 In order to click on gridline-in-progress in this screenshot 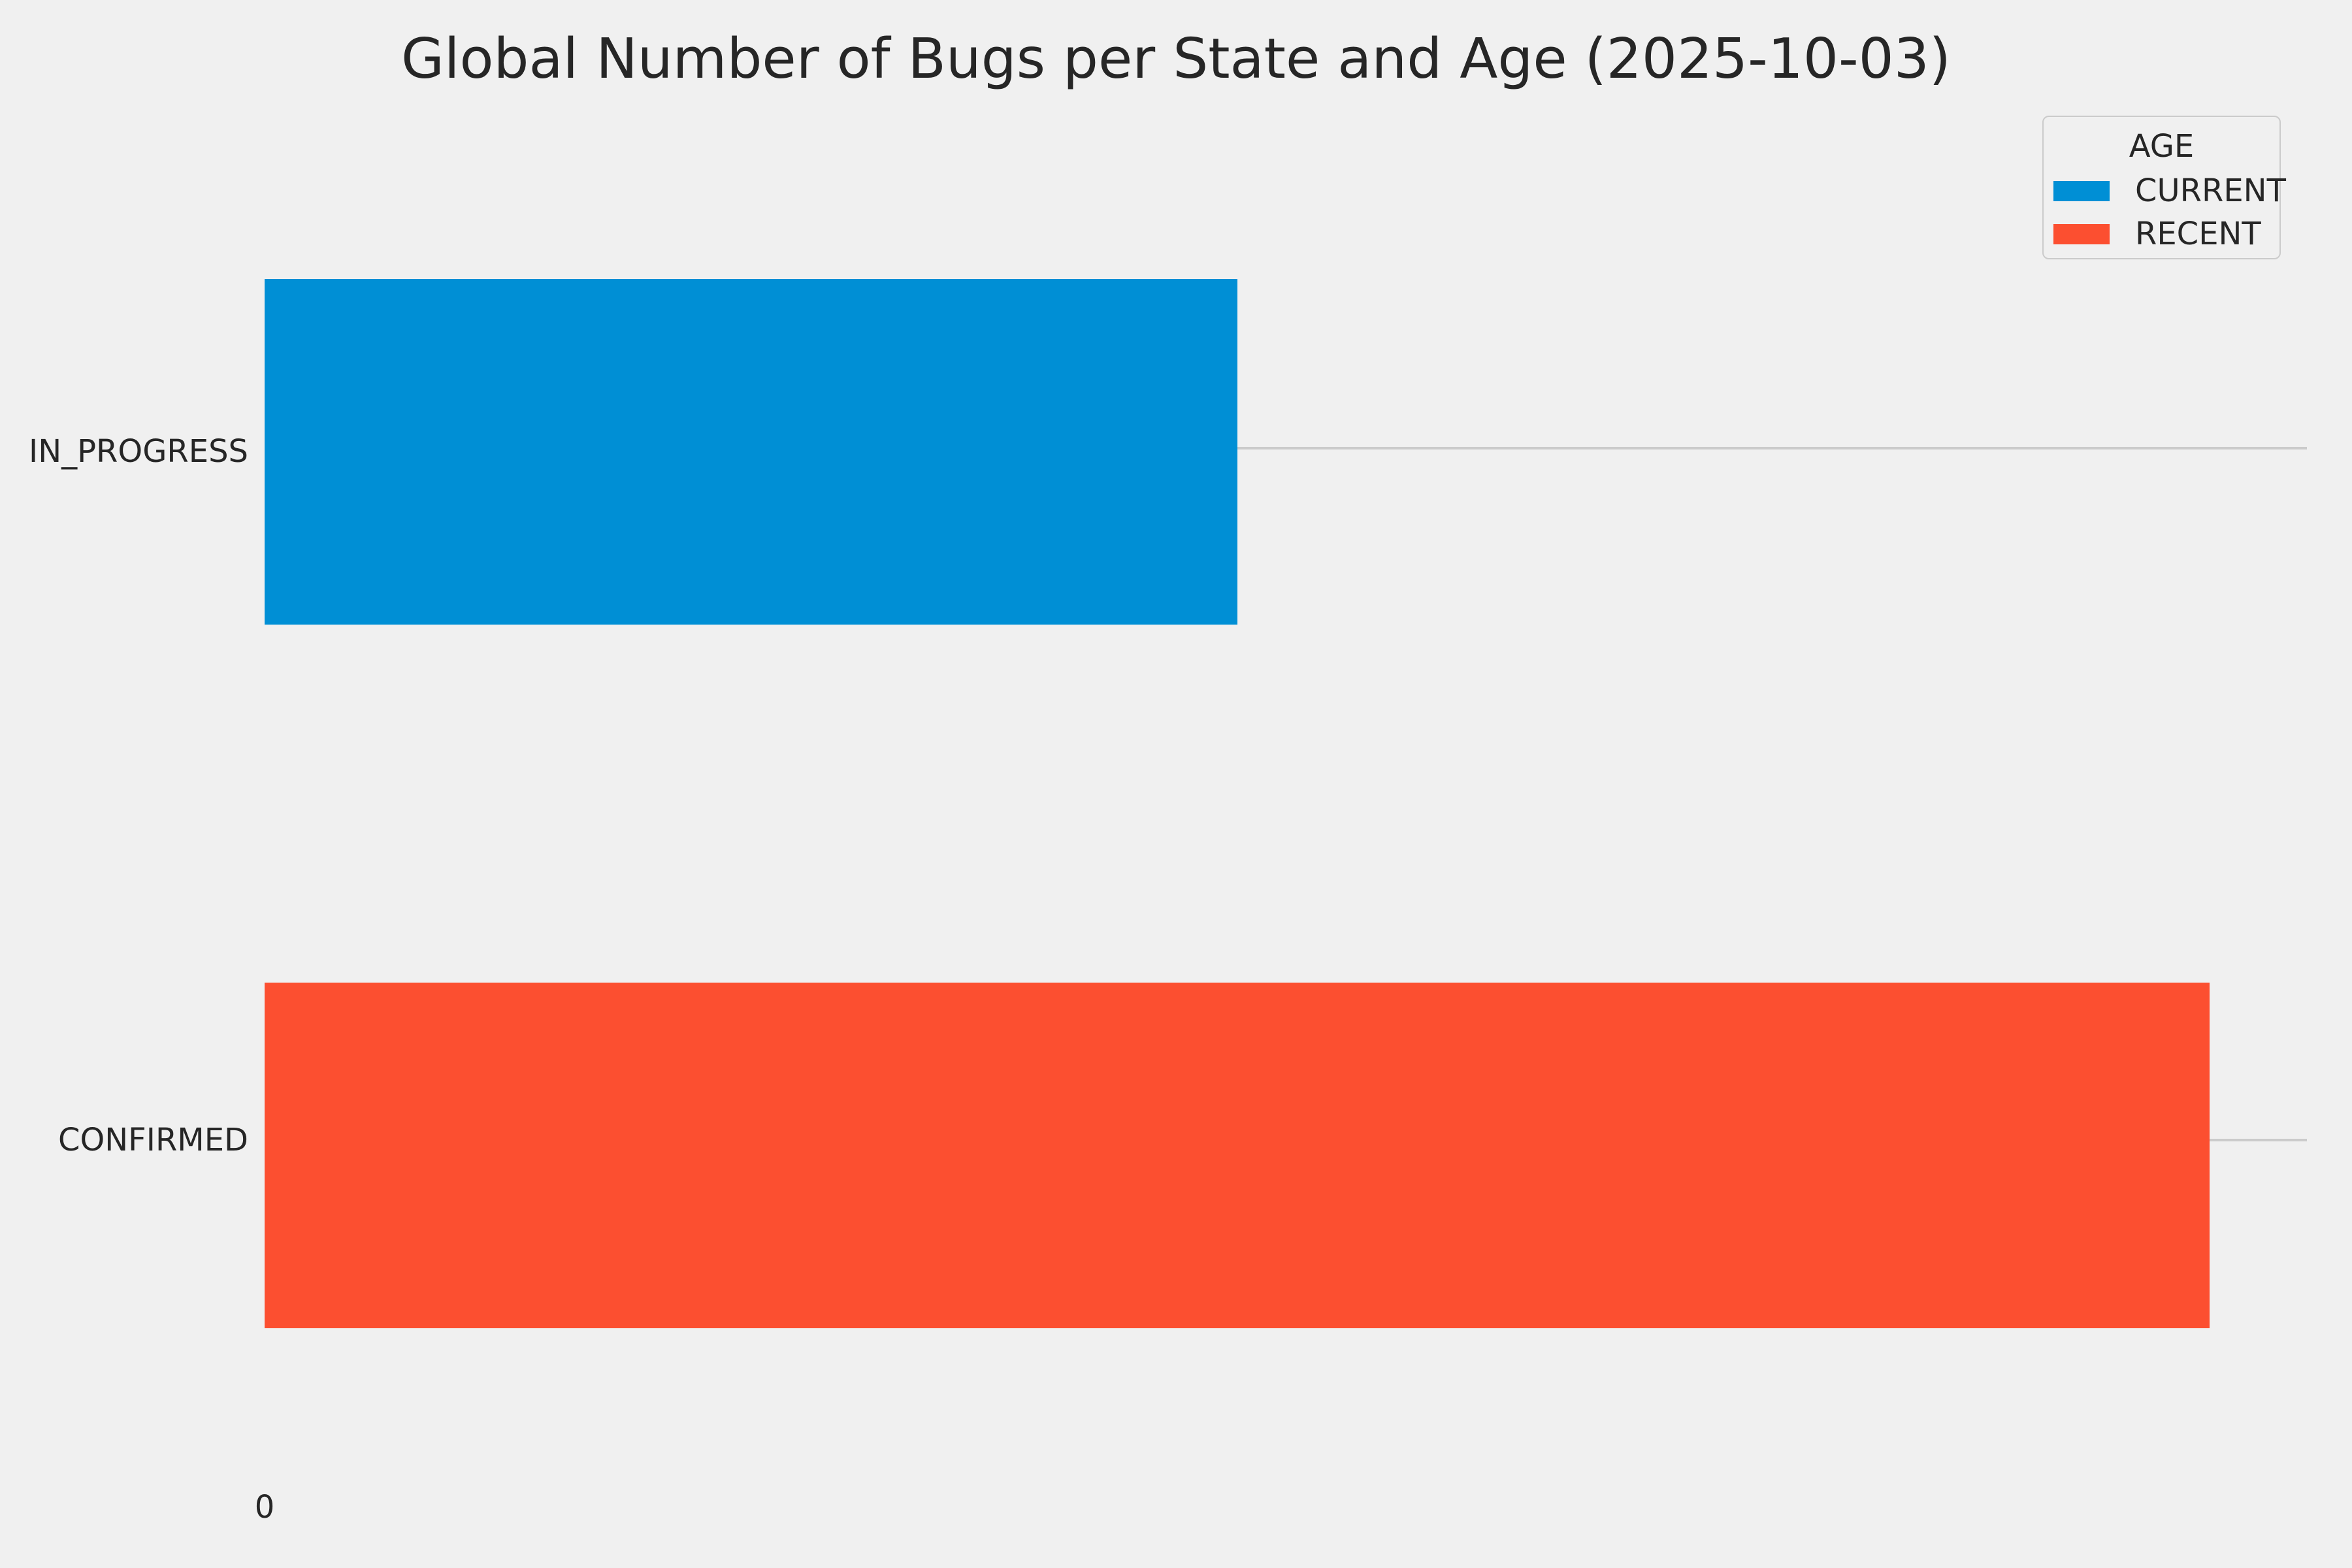, I will do `click(1286, 448)`.